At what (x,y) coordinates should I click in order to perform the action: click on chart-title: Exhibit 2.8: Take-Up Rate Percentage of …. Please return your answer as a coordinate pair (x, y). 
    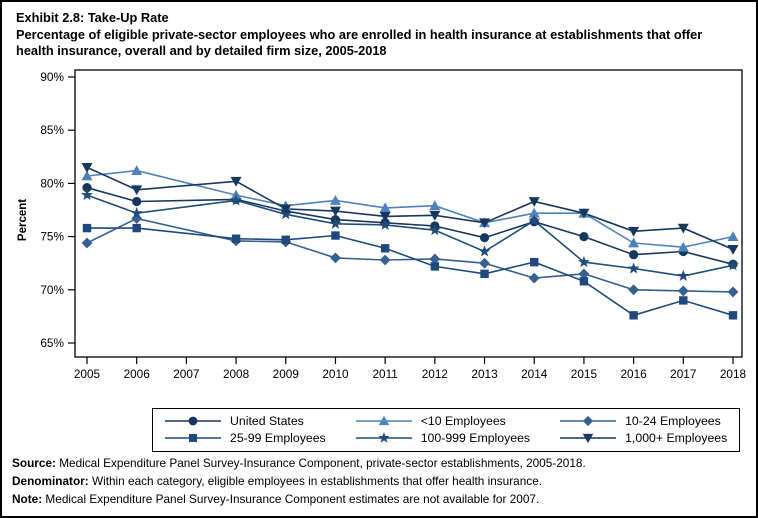
    Looking at the image, I should click on (379, 35).